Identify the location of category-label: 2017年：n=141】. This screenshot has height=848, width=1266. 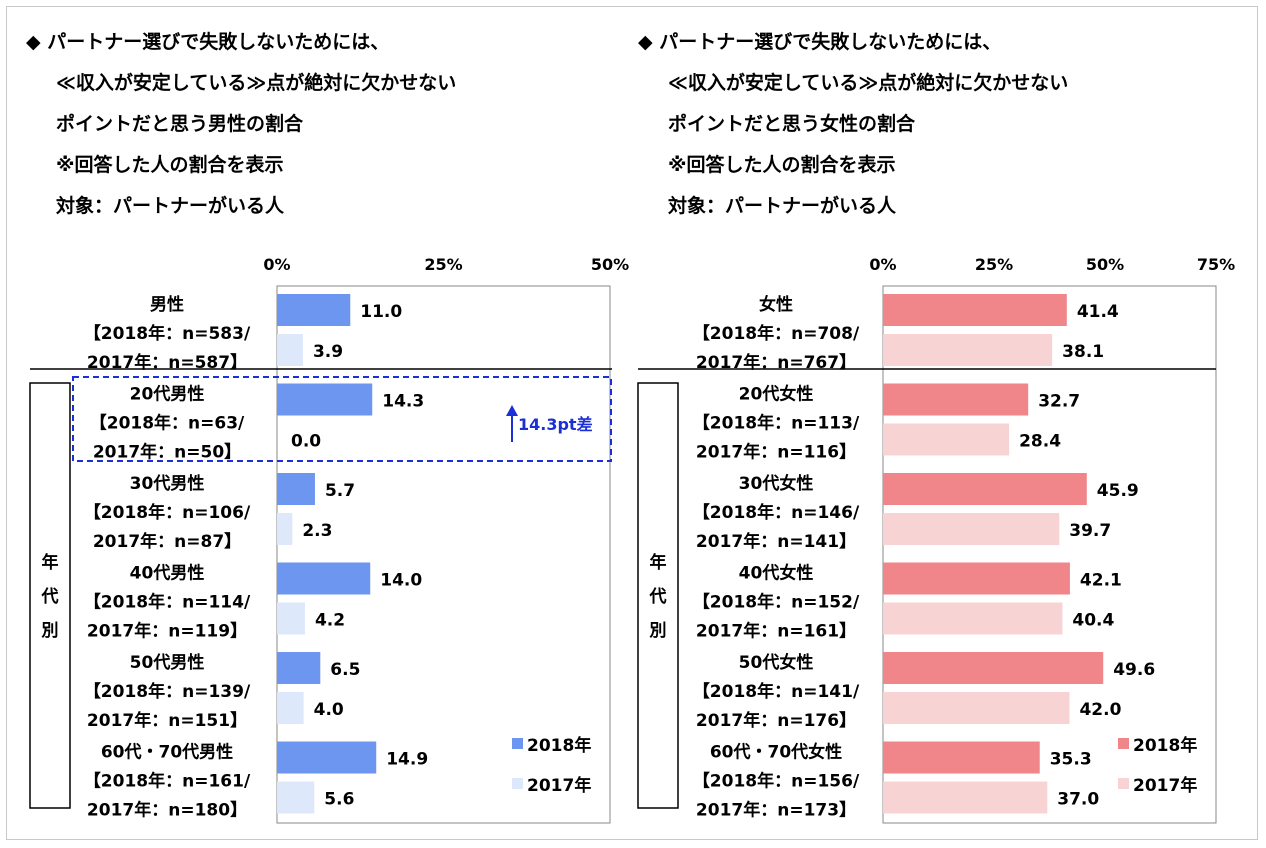
(776, 541).